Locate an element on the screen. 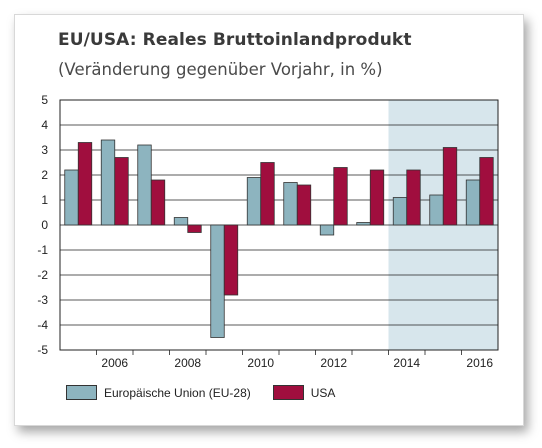 The image size is (542, 448). bar-usa-2005 is located at coordinates (85, 184).